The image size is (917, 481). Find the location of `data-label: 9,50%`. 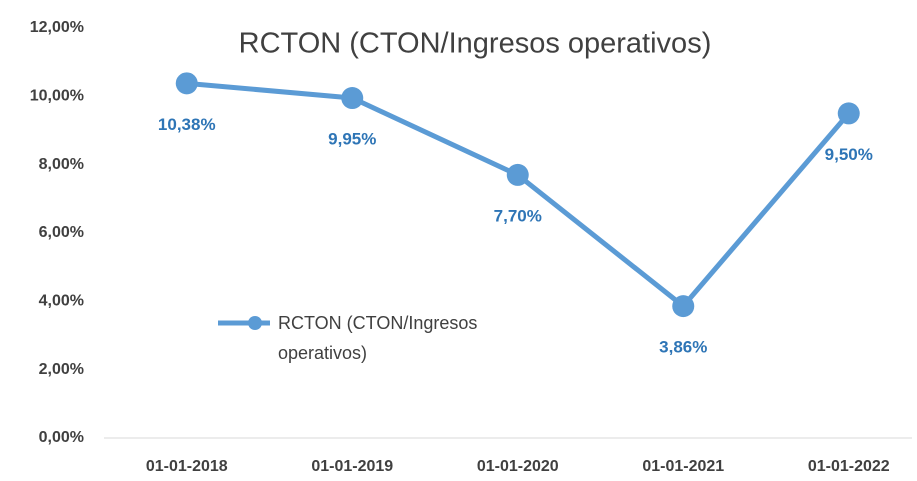

data-label: 9,50% is located at coordinates (849, 154).